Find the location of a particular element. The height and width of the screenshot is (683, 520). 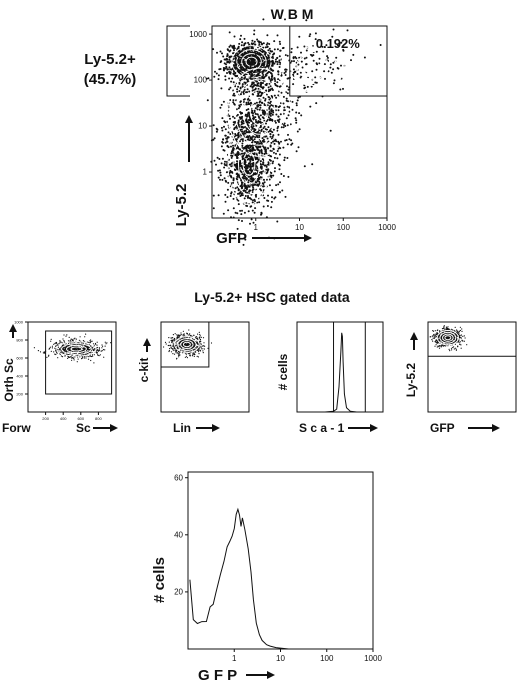

x-axis-arrow-head is located at coordinates (374, 428).